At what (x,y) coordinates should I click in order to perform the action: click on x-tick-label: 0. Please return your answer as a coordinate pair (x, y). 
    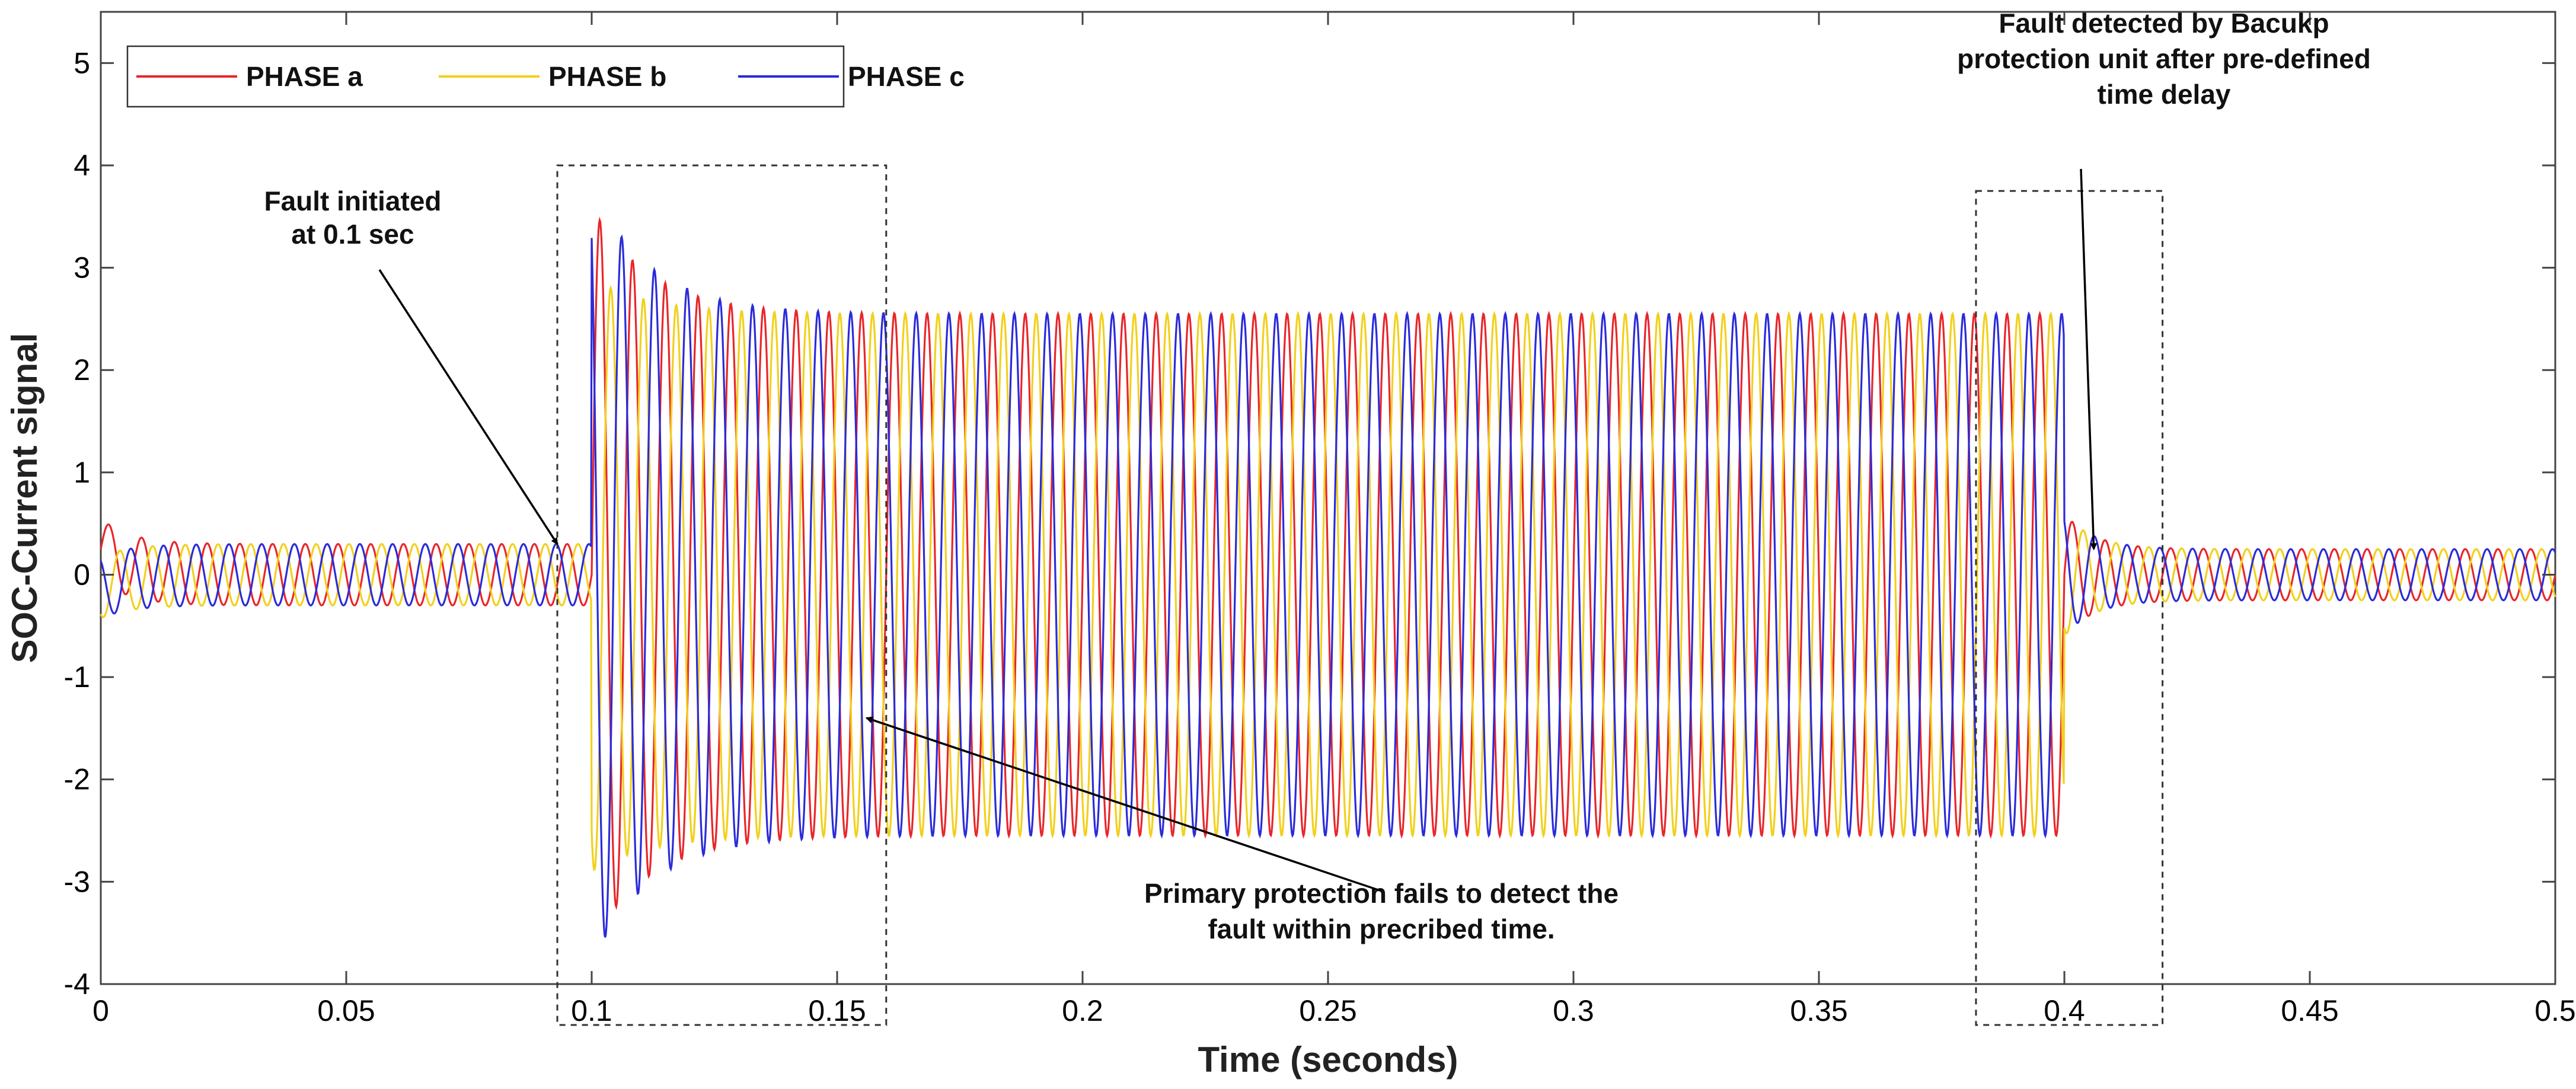
    Looking at the image, I should click on (100, 1010).